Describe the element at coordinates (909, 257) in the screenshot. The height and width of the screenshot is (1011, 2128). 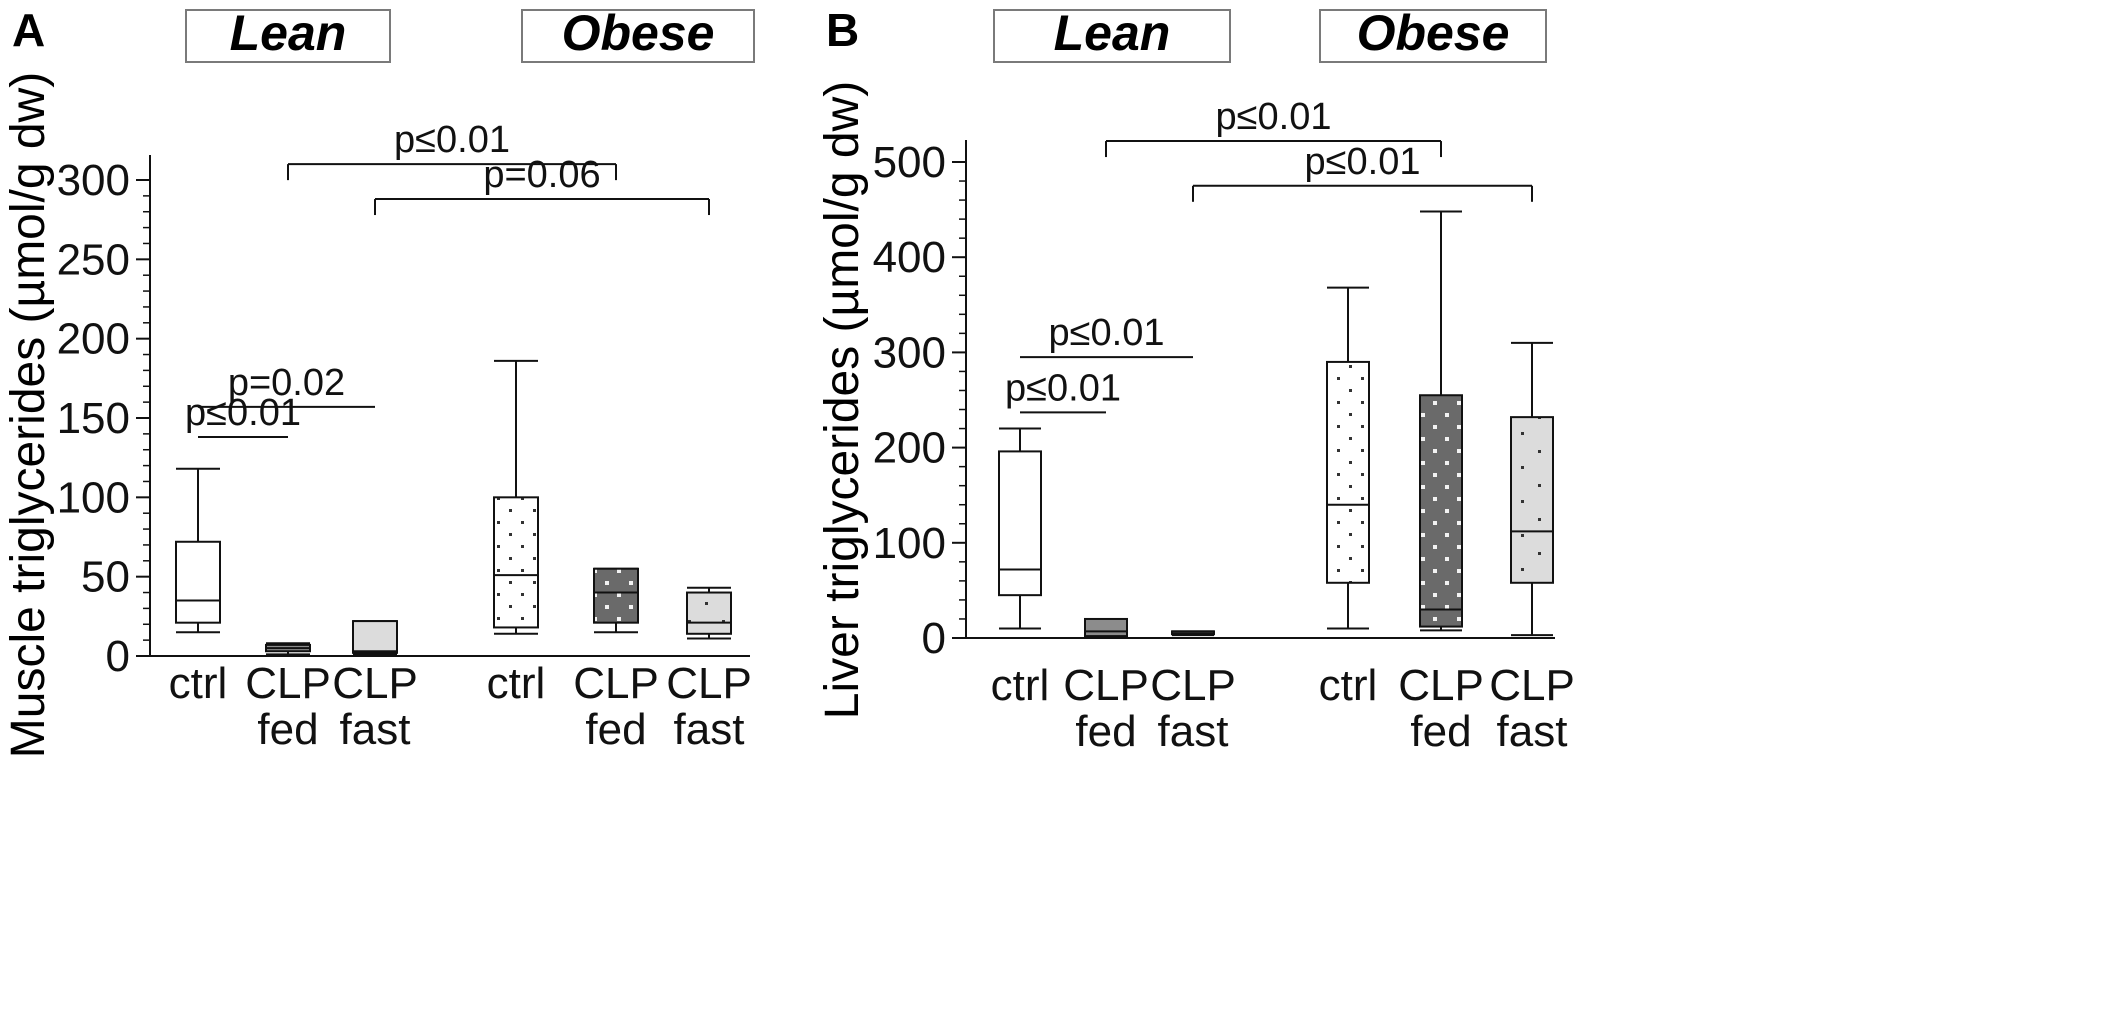
I see `y-tick-label: 400` at that location.